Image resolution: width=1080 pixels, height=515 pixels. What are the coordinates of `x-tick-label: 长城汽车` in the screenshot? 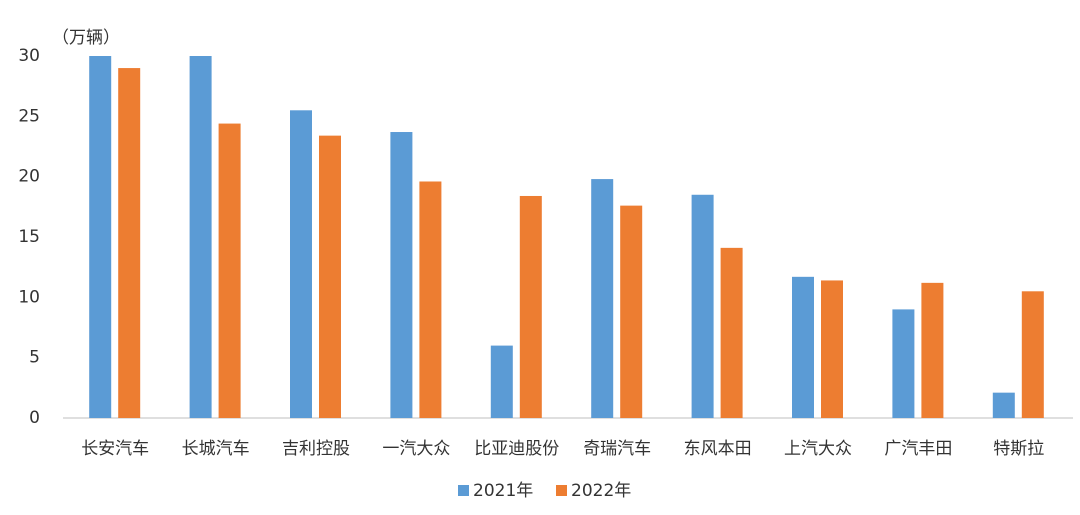 It's located at (216, 449).